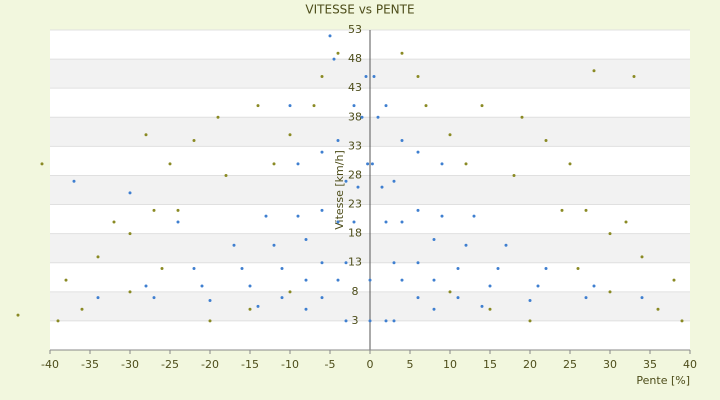 This screenshot has height=400, width=720. I want to click on x-tick-label: 10, so click(450, 364).